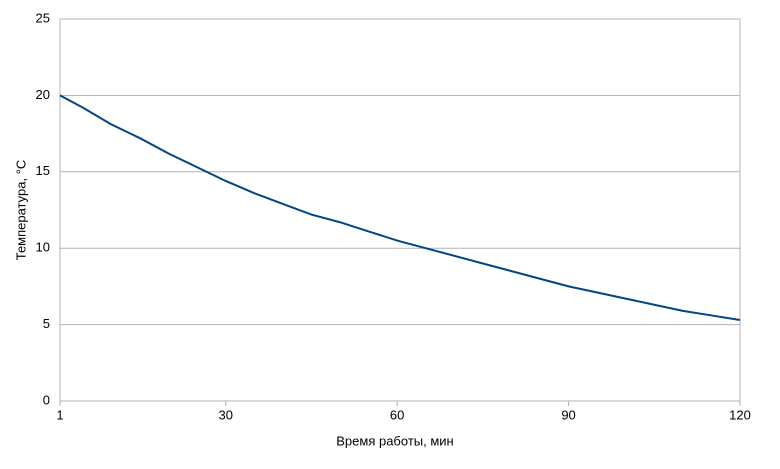 This screenshot has height=469, width=780. Describe the element at coordinates (20, 210) in the screenshot. I see `y-axis-label: Температура, °C` at that location.